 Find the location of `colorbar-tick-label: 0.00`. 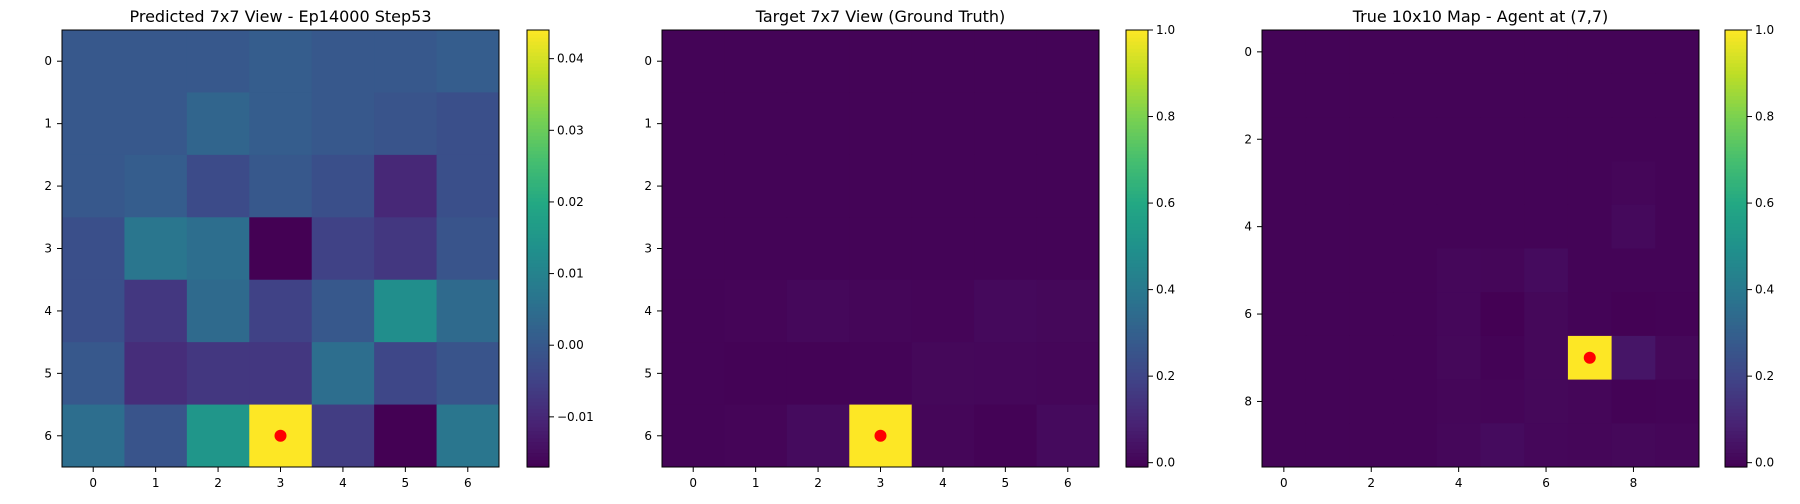

colorbar-tick-label: 0.00 is located at coordinates (570, 345).